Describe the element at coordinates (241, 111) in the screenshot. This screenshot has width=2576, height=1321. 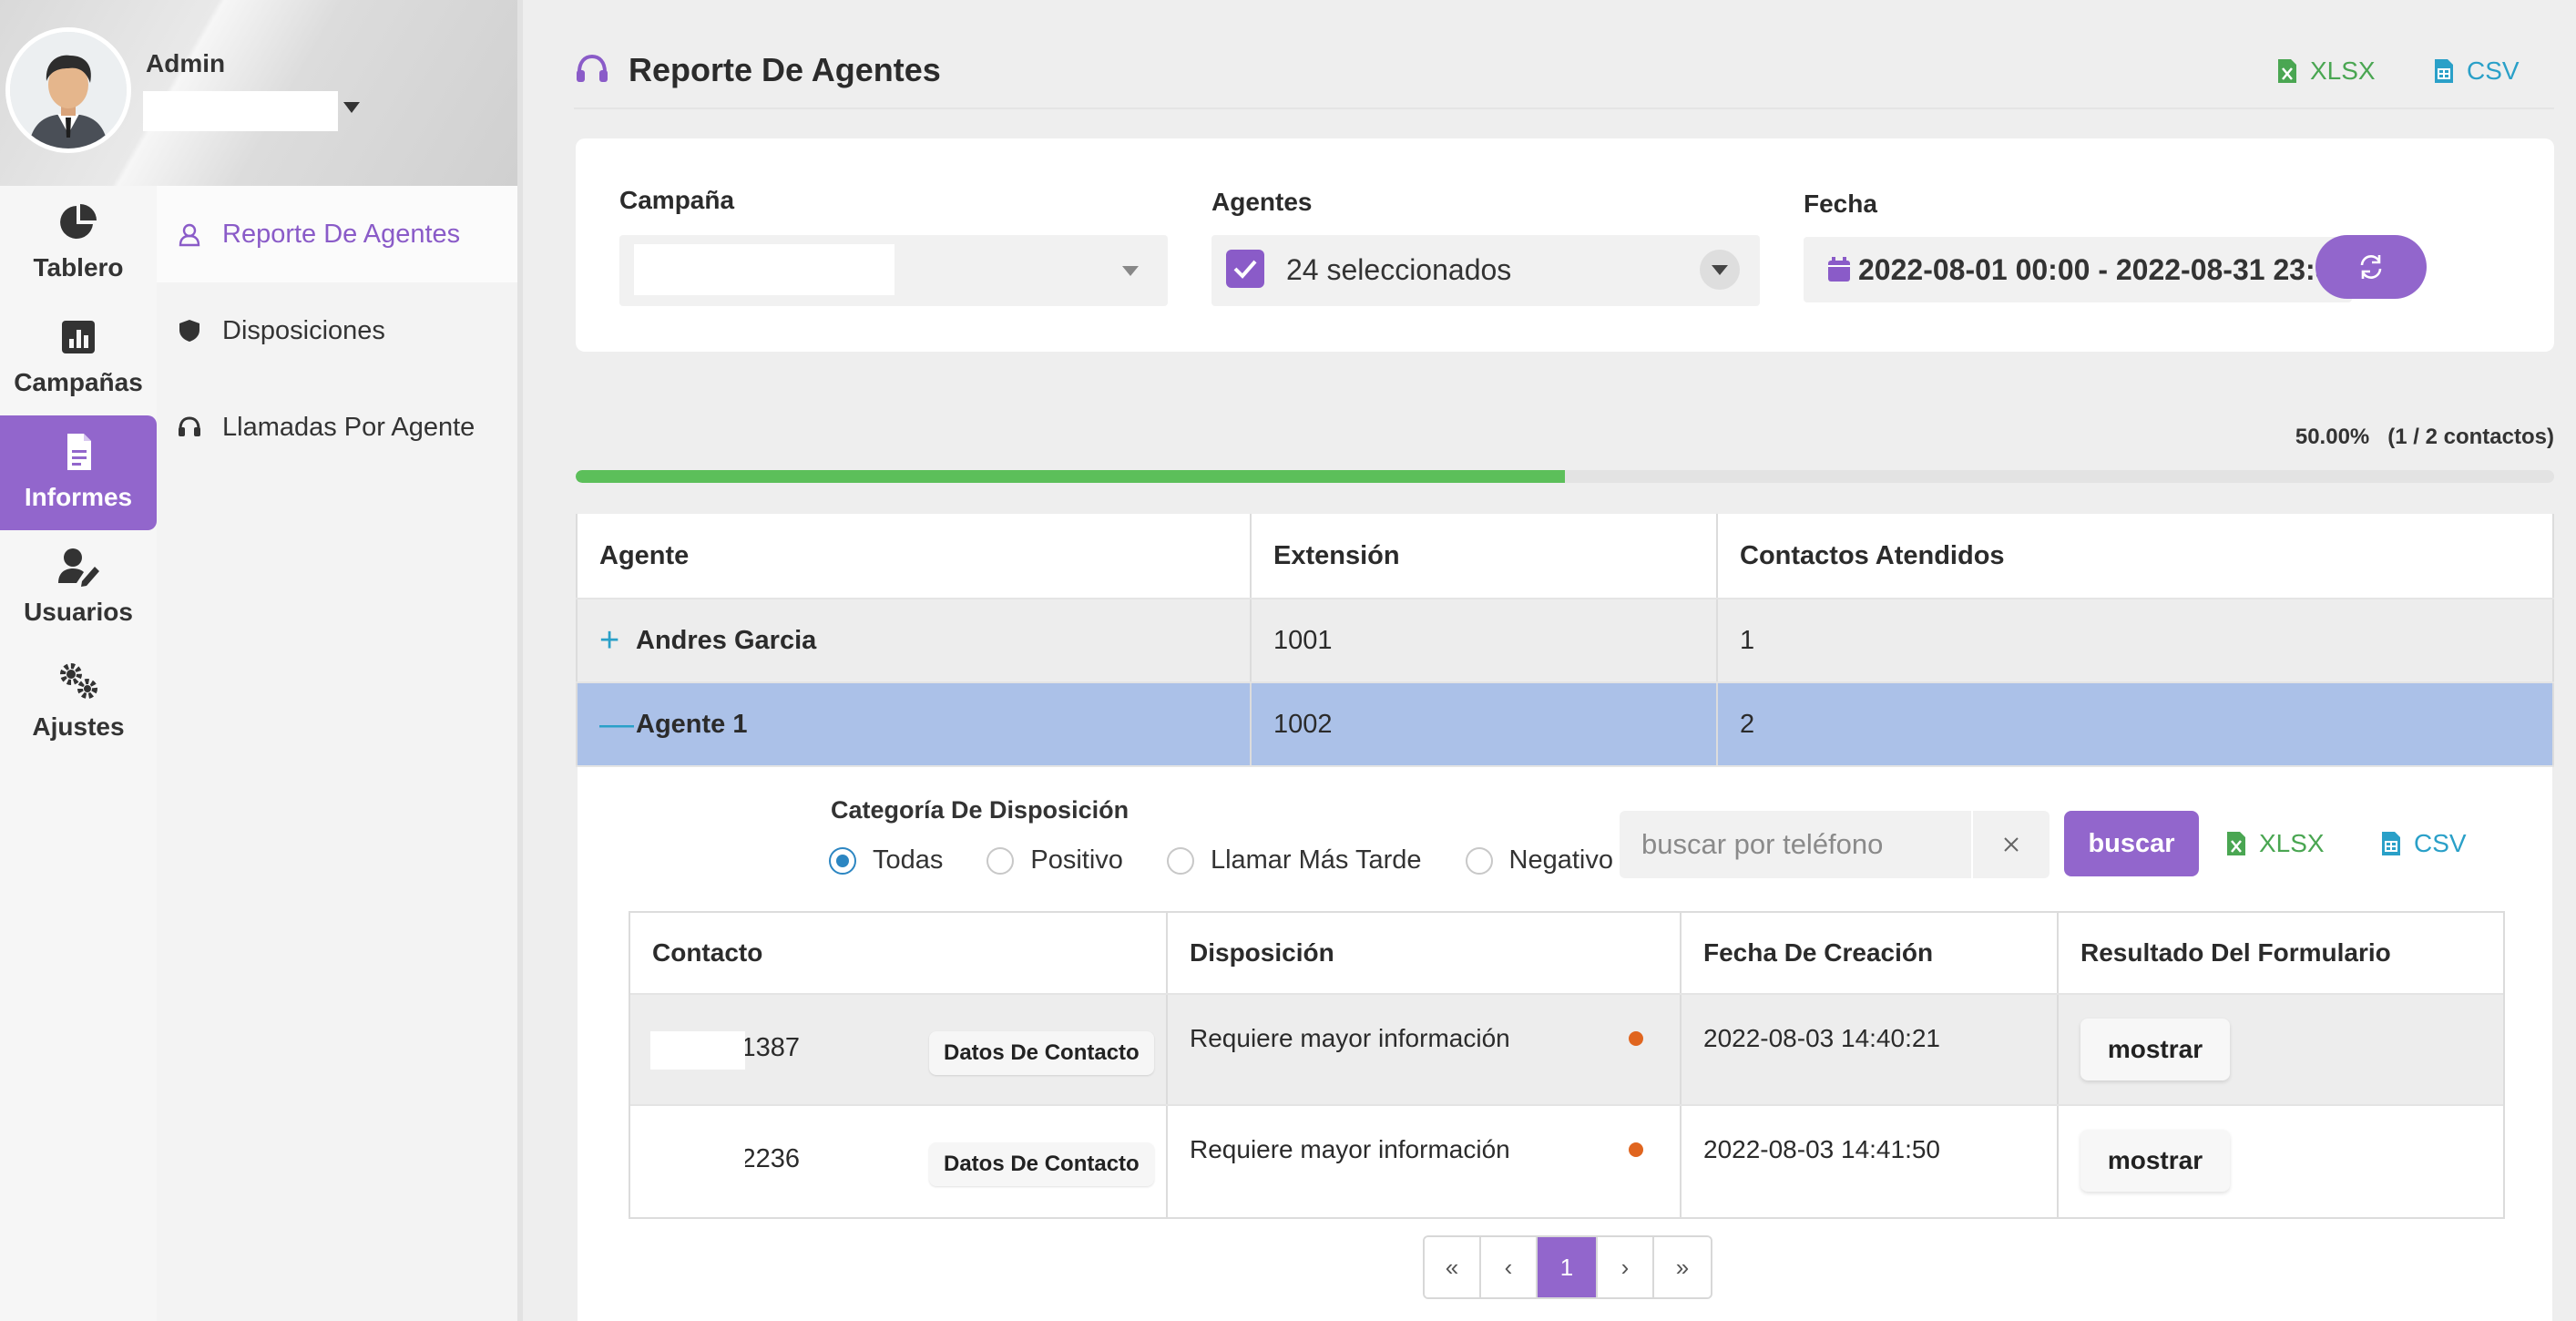
I see `profile-select` at that location.